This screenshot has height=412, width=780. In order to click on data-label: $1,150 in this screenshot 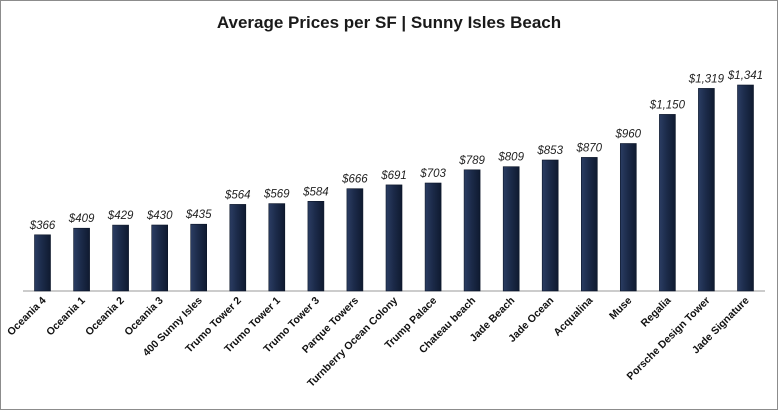, I will do `click(667, 105)`.